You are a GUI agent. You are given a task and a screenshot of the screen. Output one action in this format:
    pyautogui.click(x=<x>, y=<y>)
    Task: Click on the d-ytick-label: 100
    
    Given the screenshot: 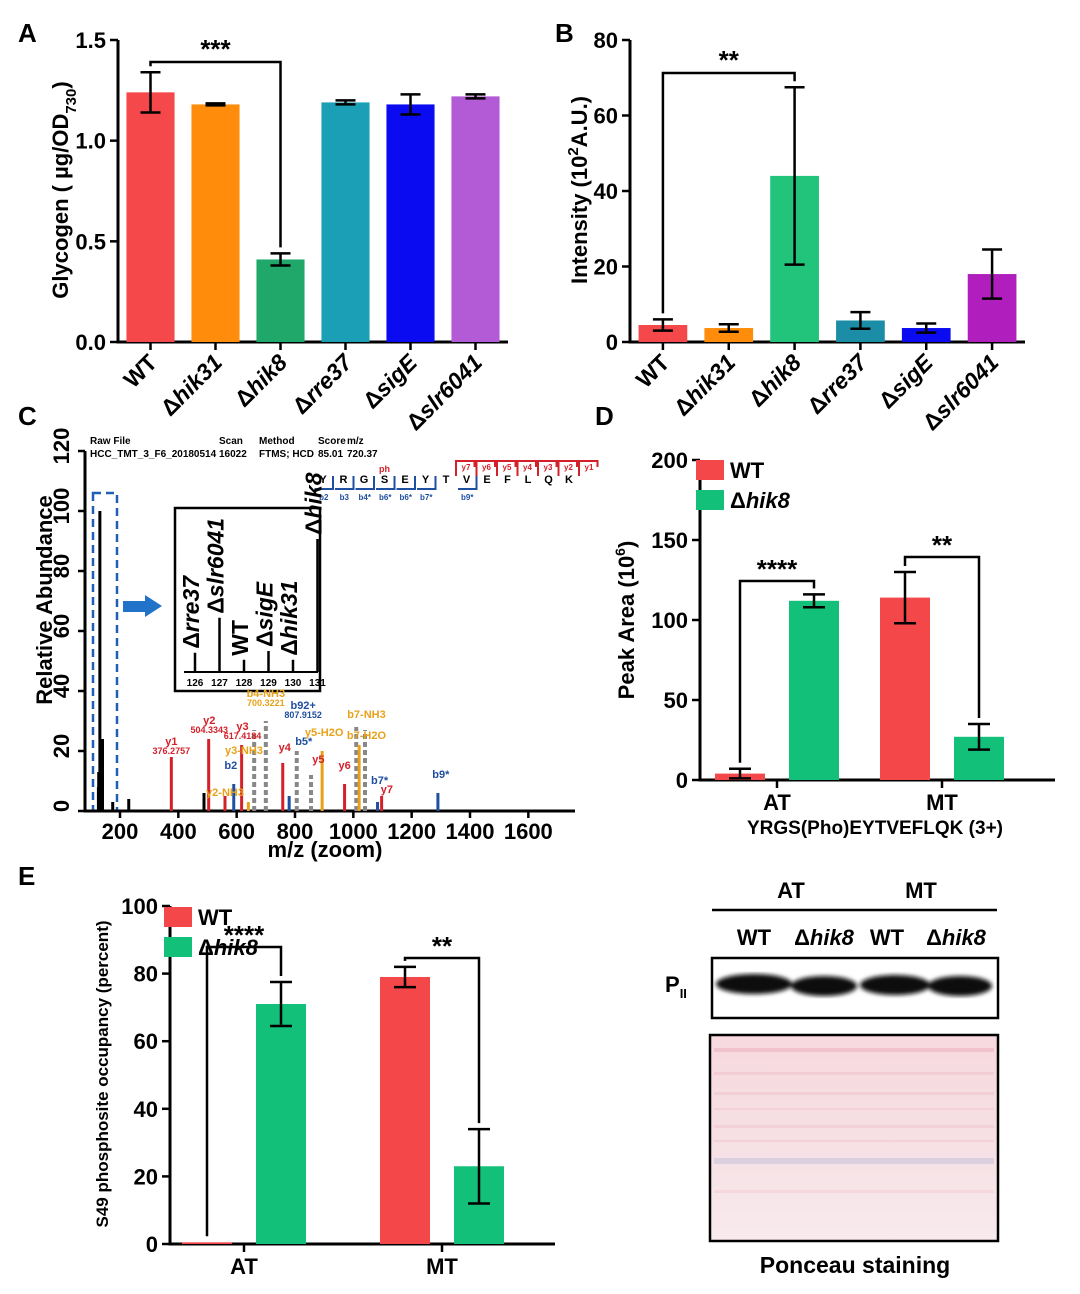 What is the action you would take?
    pyautogui.click(x=669, y=620)
    